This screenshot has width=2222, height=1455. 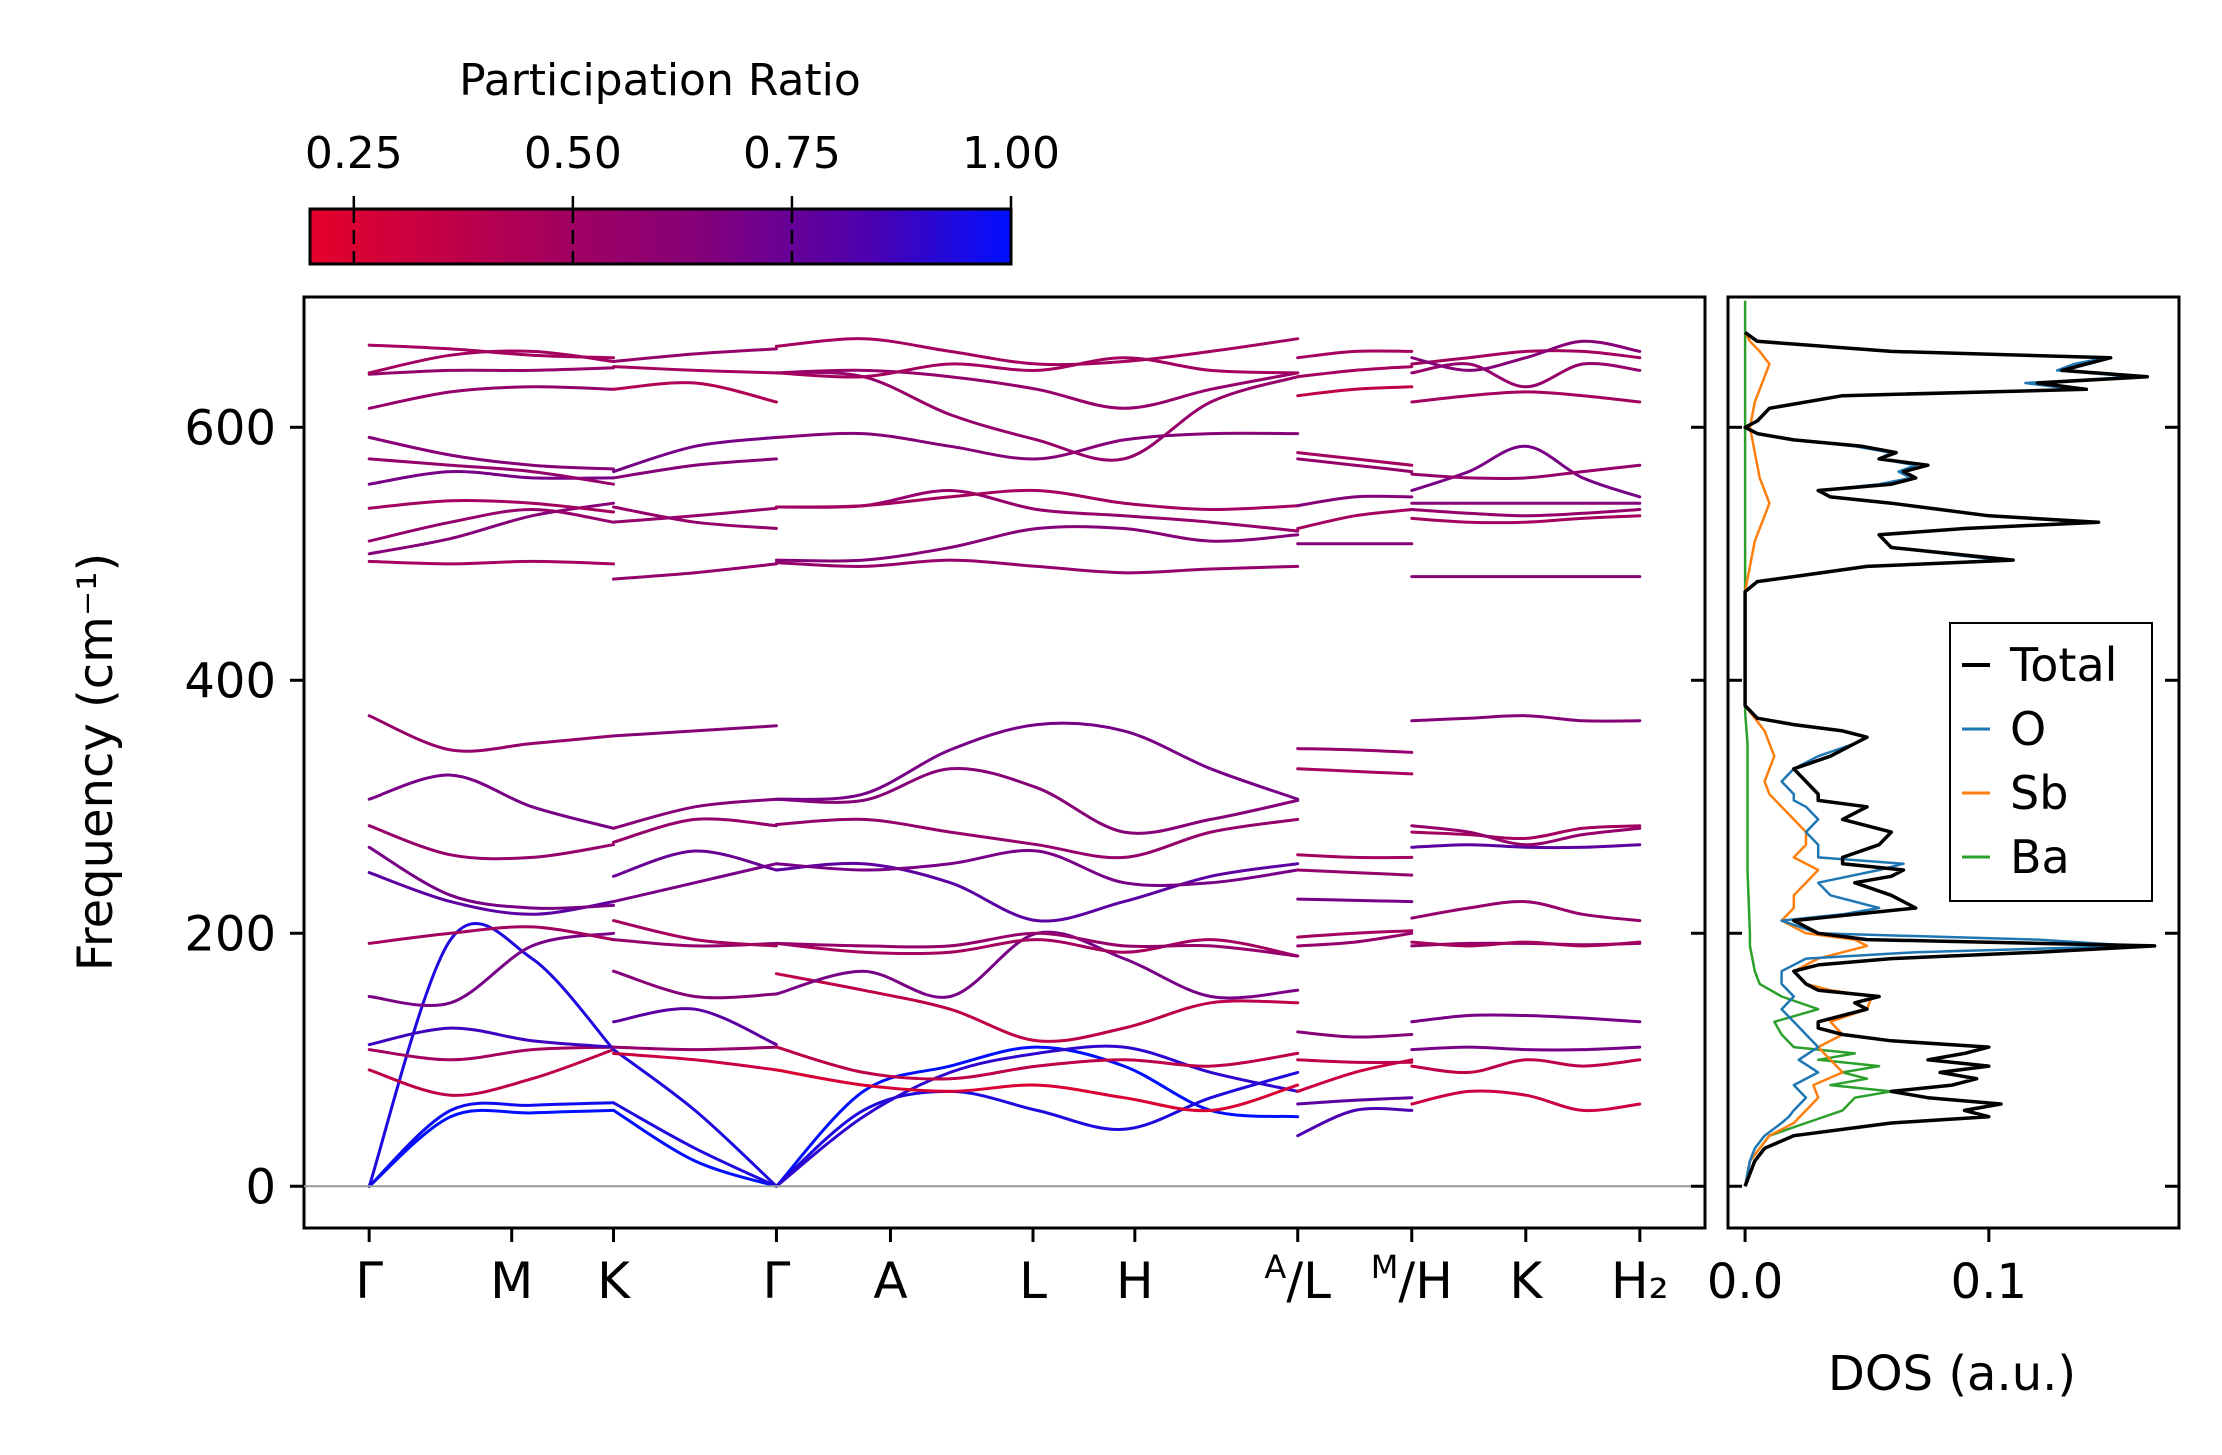 I want to click on legend: Total O Sb Ba, so click(x=2051, y=762).